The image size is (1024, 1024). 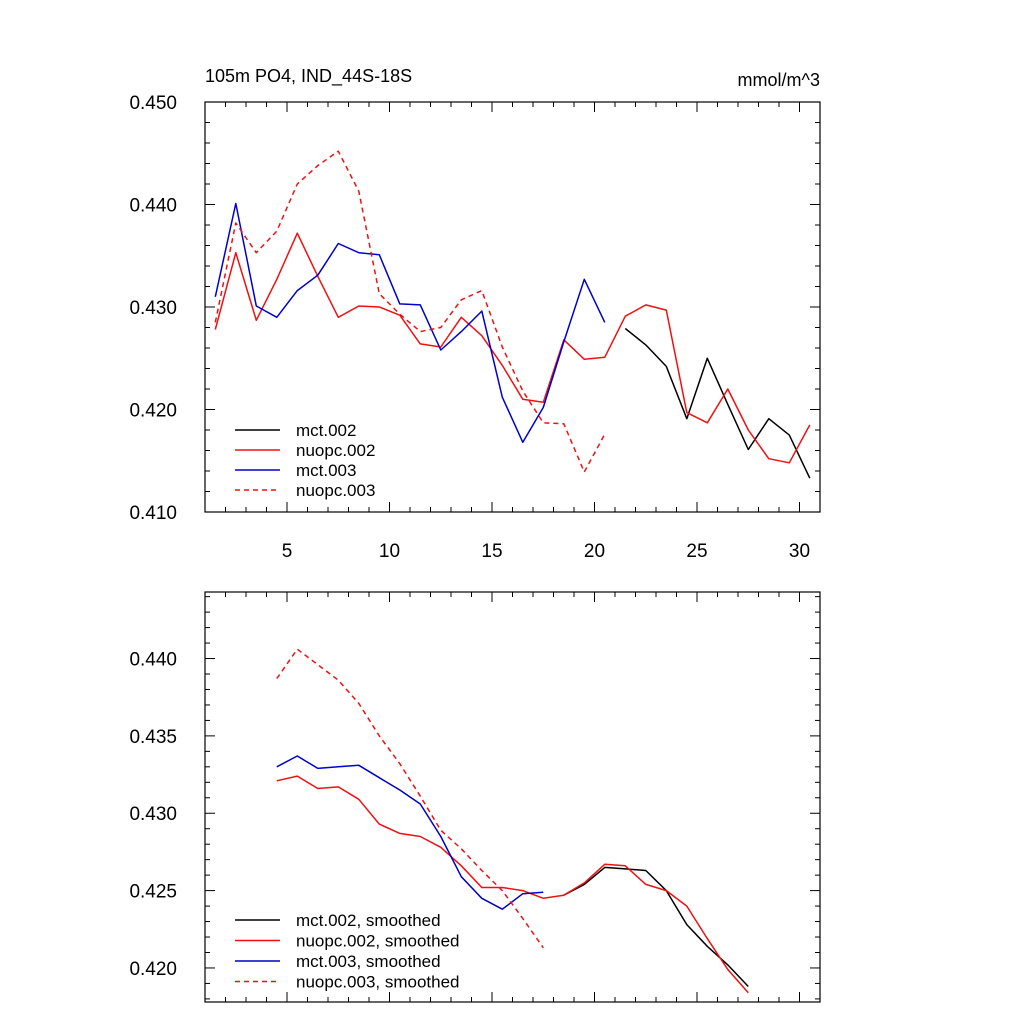 I want to click on legend-label: mct.002, smoothed, so click(x=368, y=920).